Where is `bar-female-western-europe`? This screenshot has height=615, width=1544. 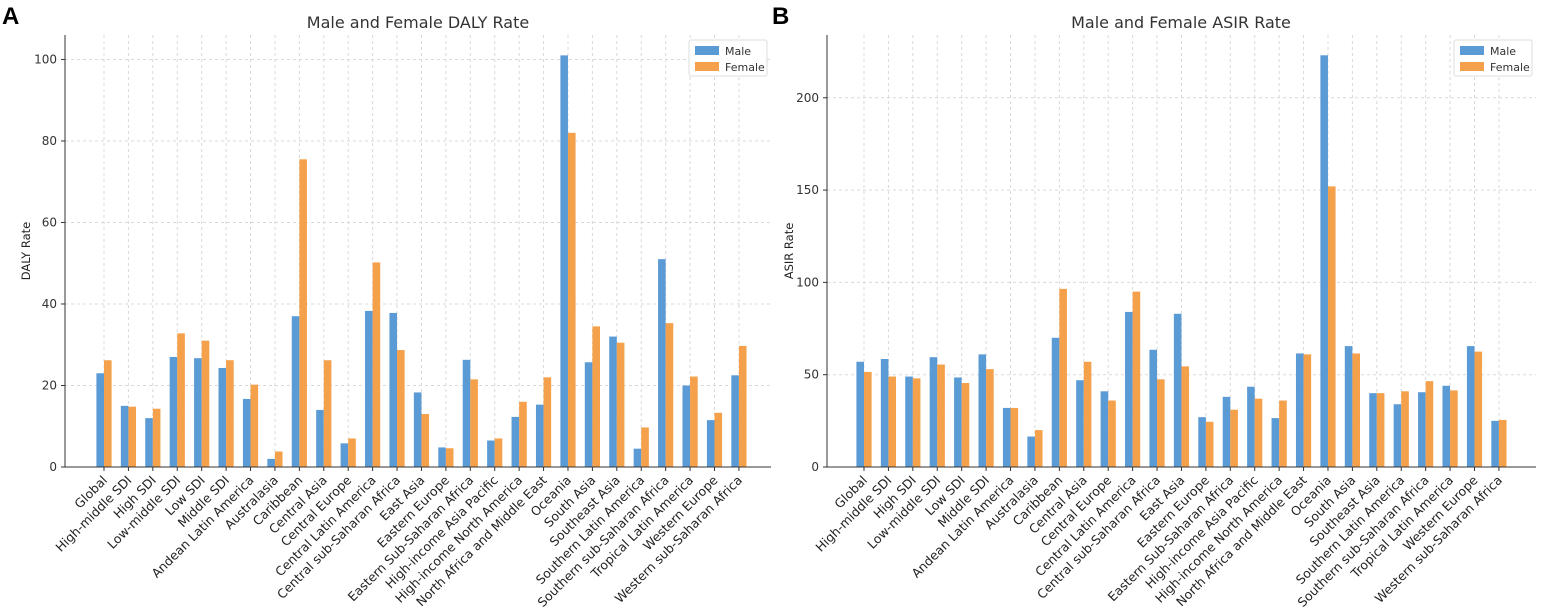
bar-female-western-europe is located at coordinates (718, 439).